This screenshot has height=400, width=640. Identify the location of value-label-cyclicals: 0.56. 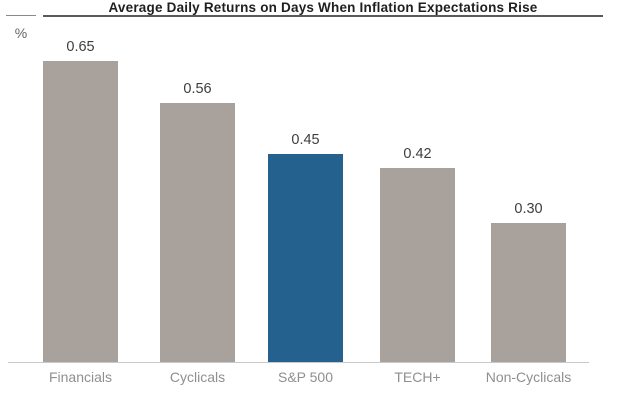
(197, 89).